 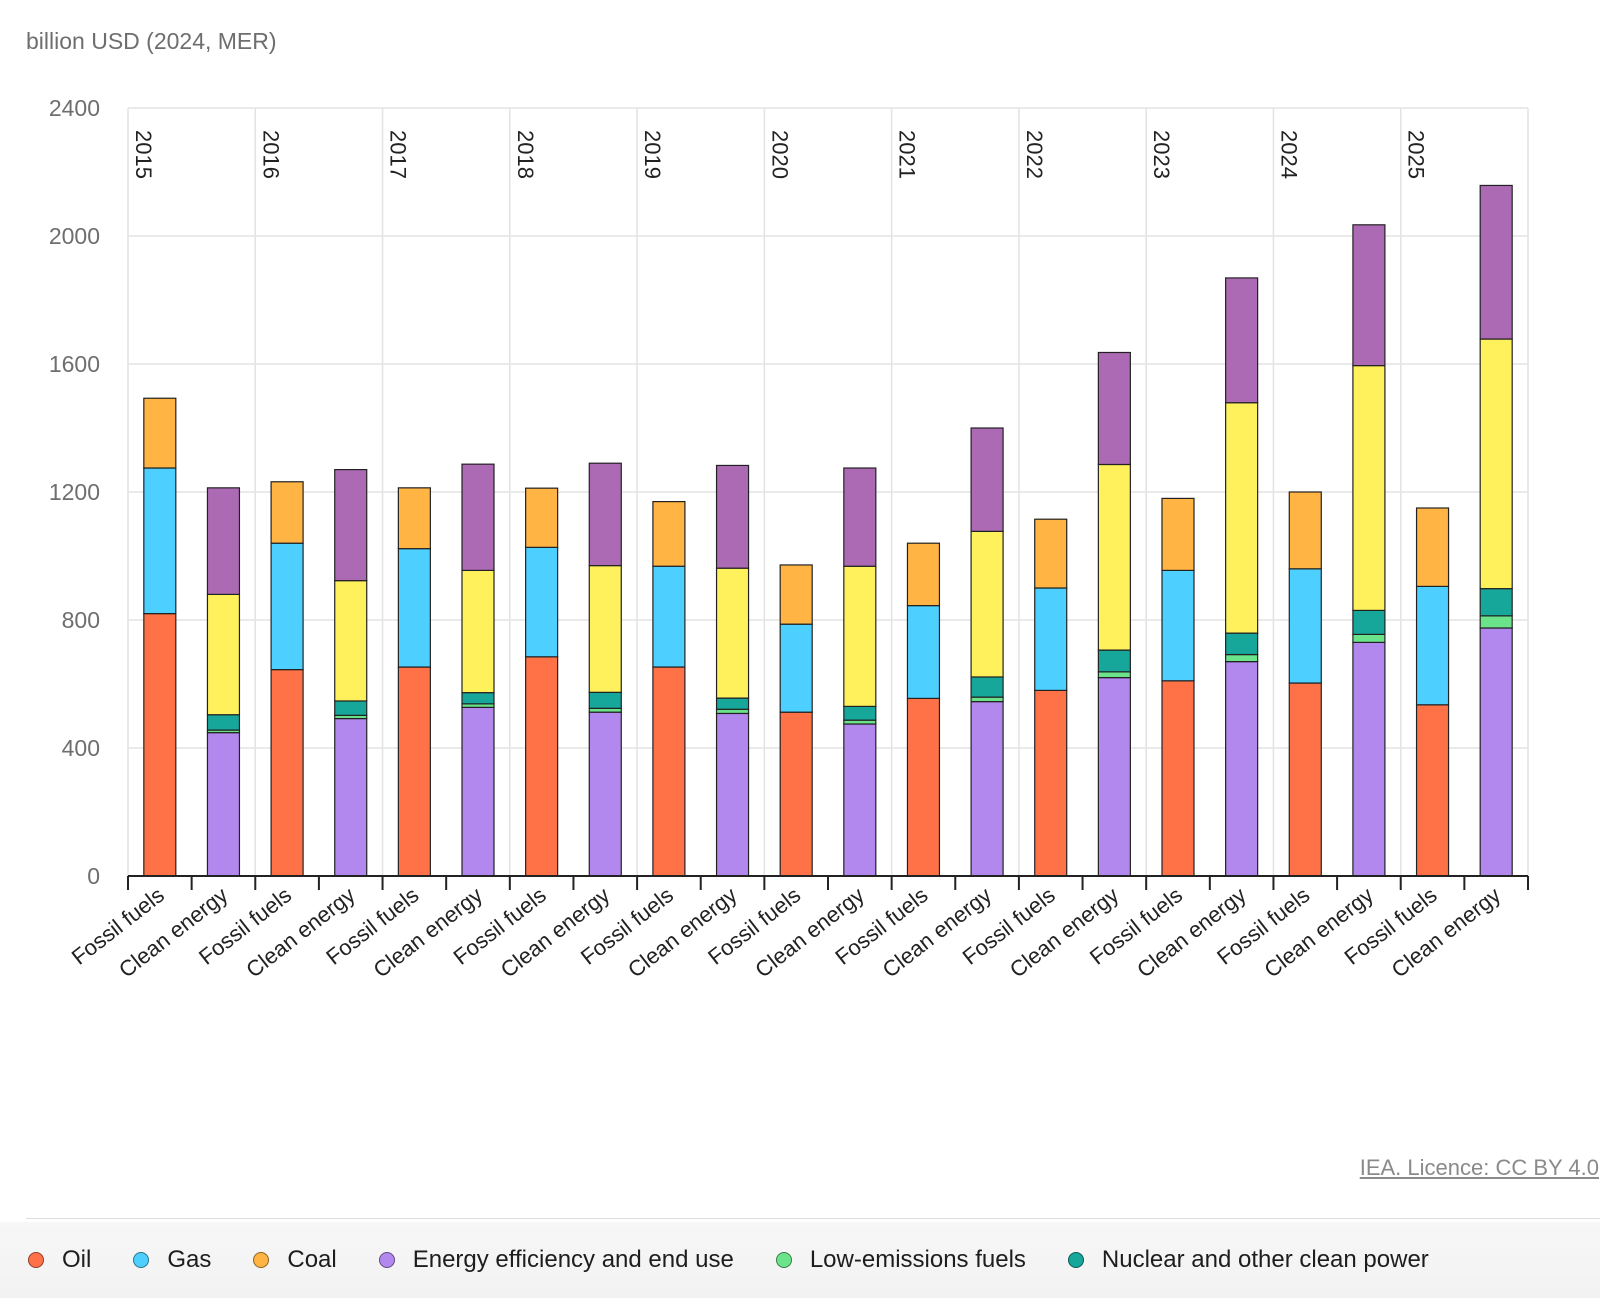 What do you see at coordinates (172, 1260) in the screenshot?
I see `legend-item-gas: Gas` at bounding box center [172, 1260].